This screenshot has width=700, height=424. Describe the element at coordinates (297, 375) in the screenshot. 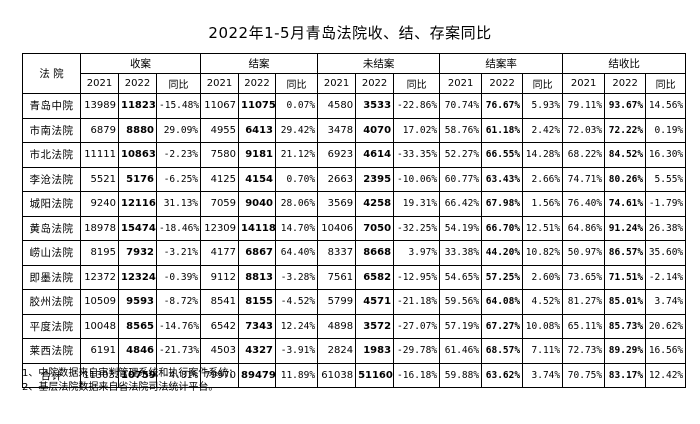

I see `value-cell: 11.89%` at that location.